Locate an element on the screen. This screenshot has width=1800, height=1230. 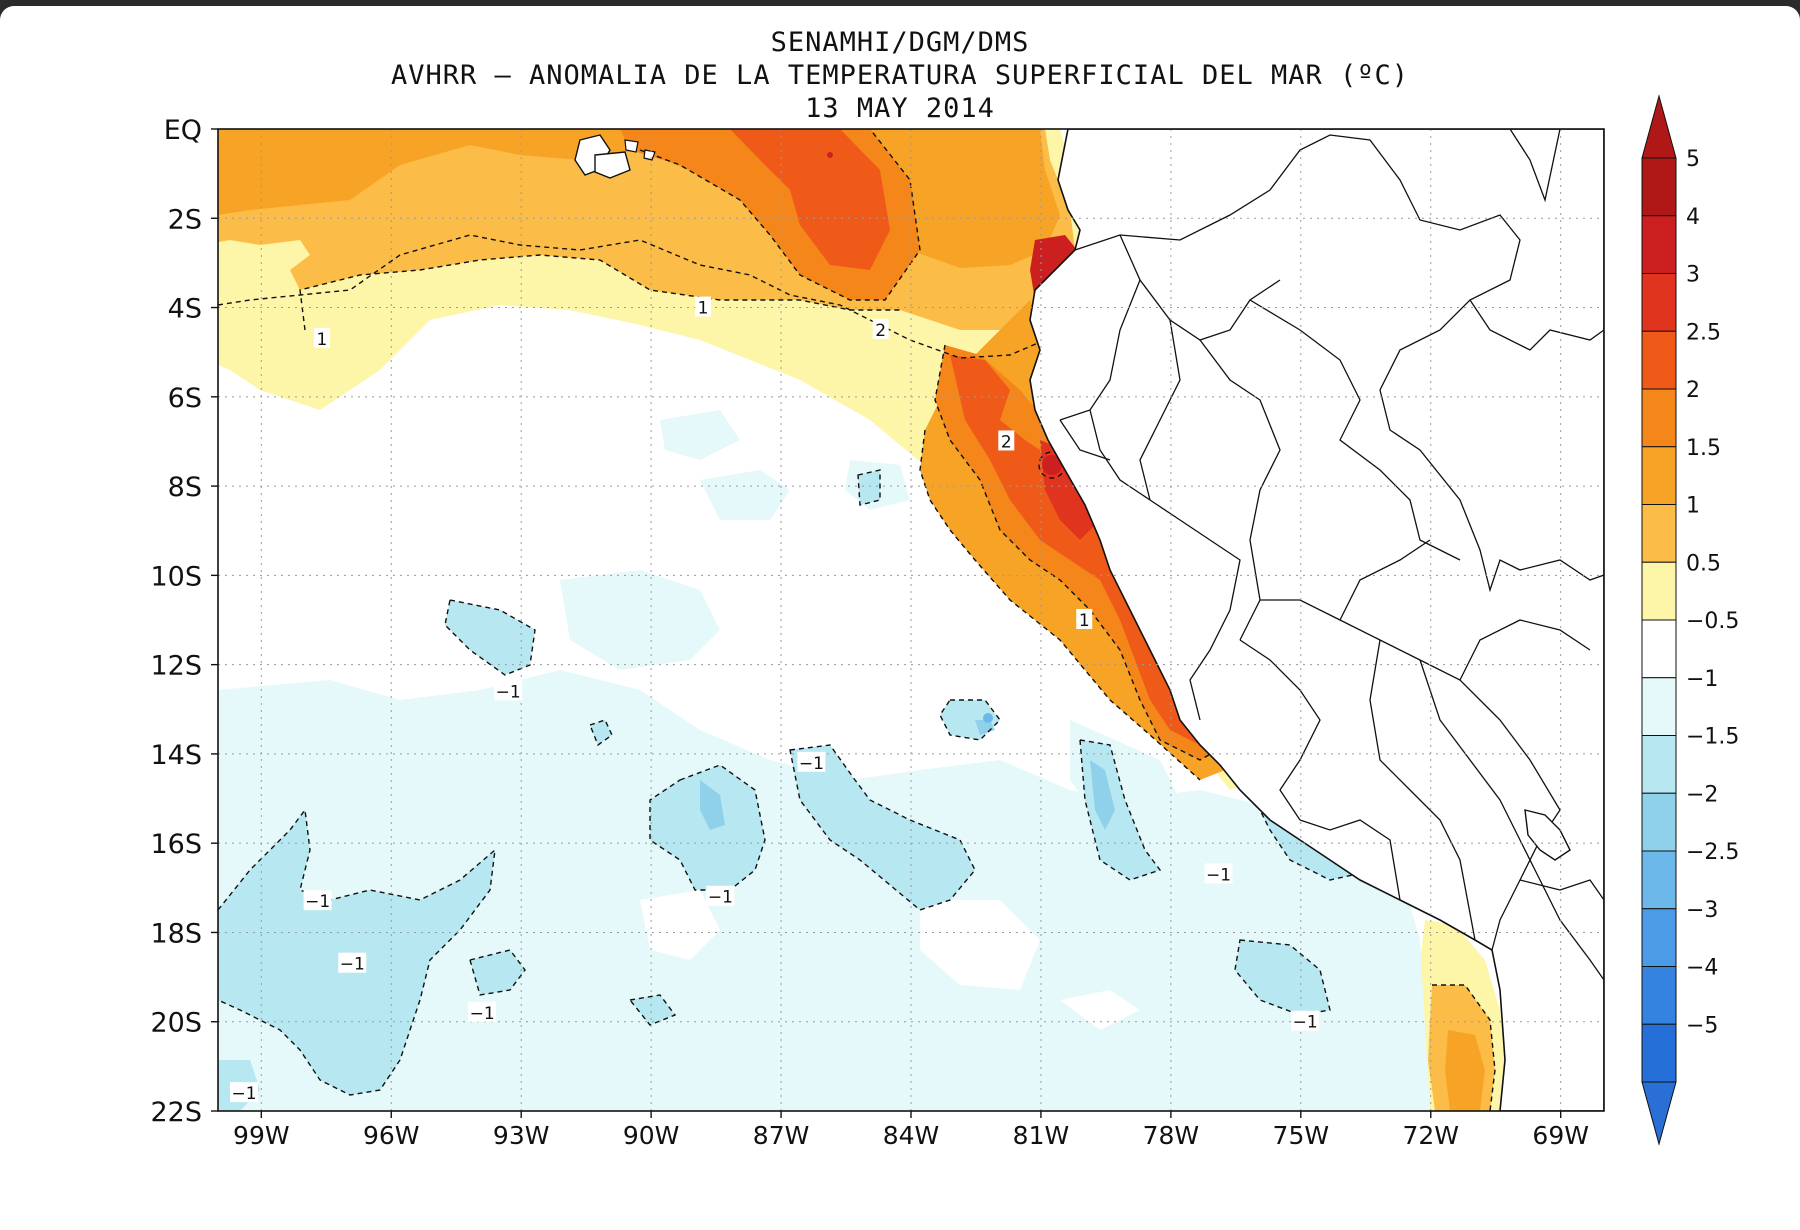
colorbar-label: 0.5 is located at coordinates (1703, 563).